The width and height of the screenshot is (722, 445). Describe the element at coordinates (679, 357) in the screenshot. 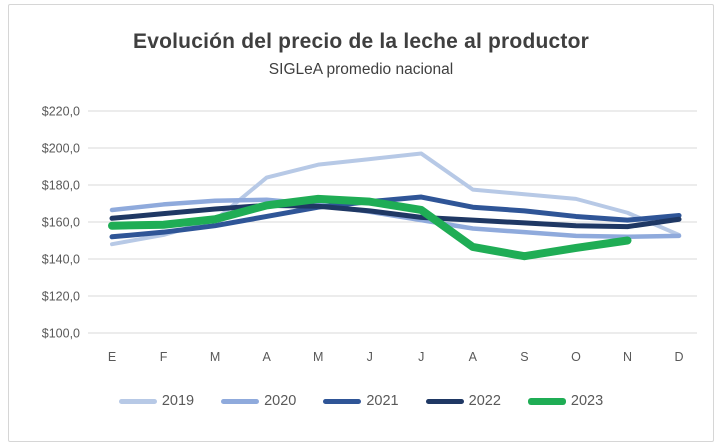

I see `x-tick-label-11: D` at that location.